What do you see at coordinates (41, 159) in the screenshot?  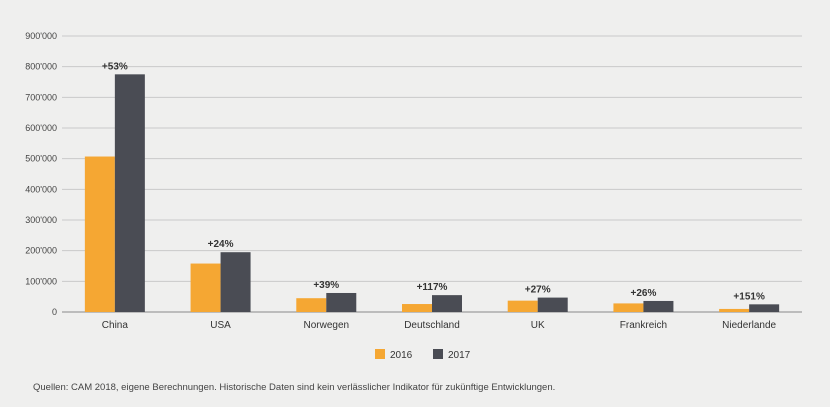 I see `y-tick-label: 500'000` at bounding box center [41, 159].